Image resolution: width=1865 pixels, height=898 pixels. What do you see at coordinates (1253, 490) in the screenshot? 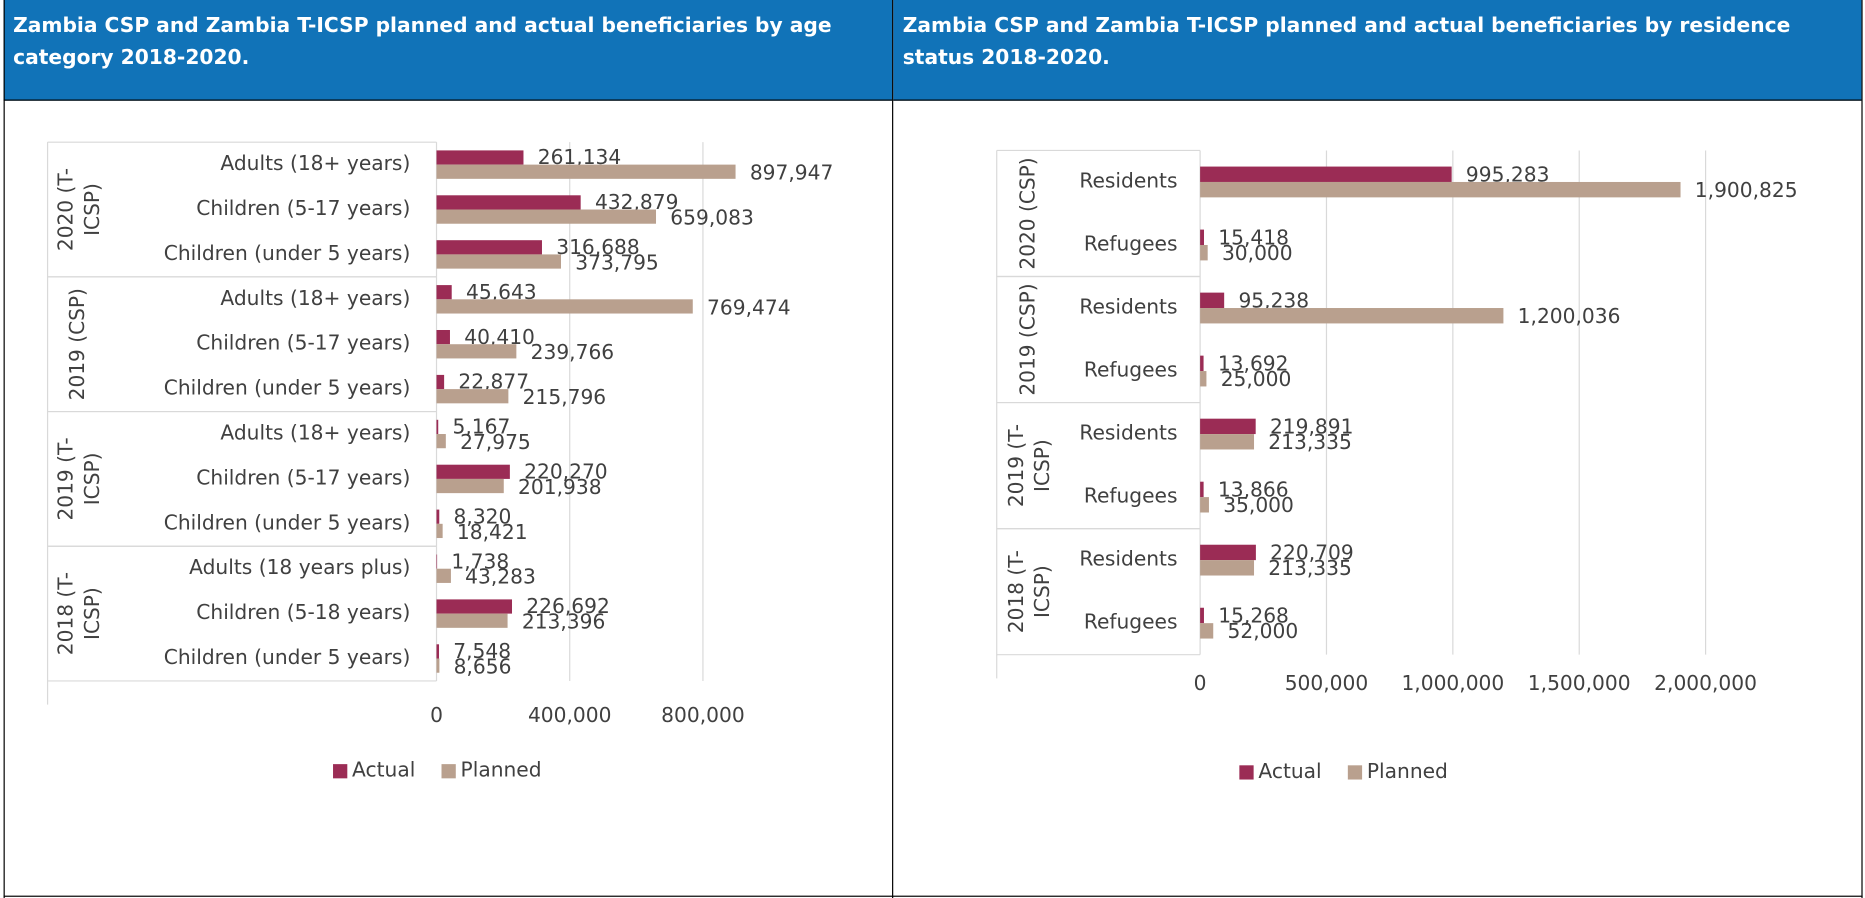
I see `value-label: 13,866` at bounding box center [1253, 490].